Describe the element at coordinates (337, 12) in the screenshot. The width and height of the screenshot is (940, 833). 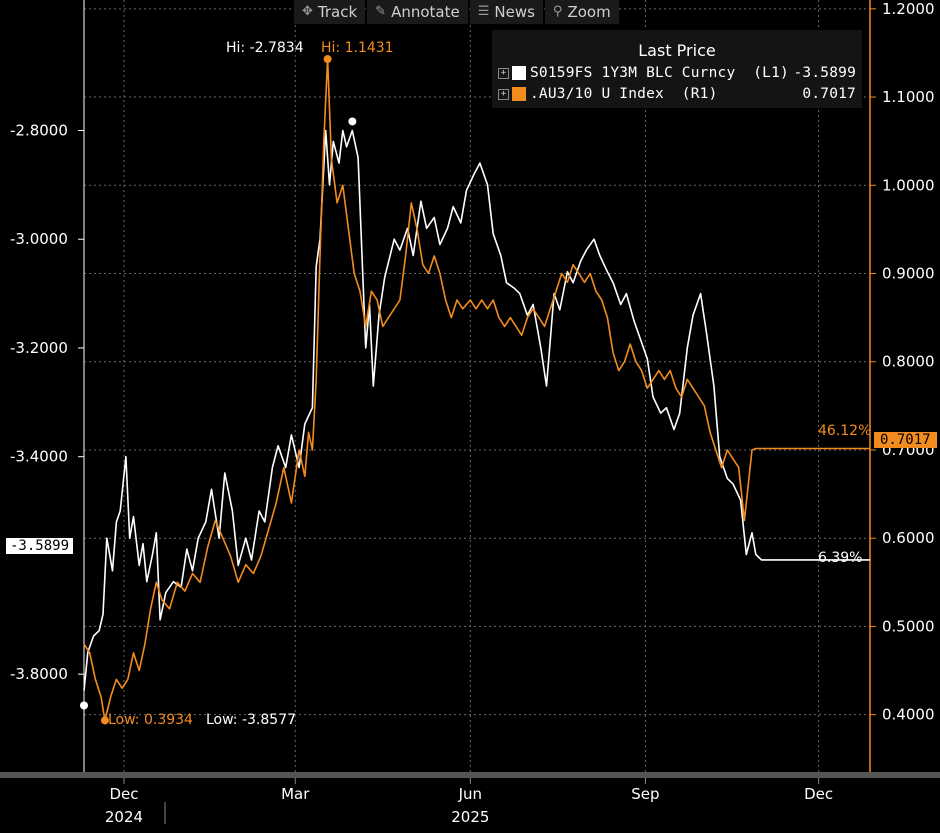
I see `track-label: Track` at that location.